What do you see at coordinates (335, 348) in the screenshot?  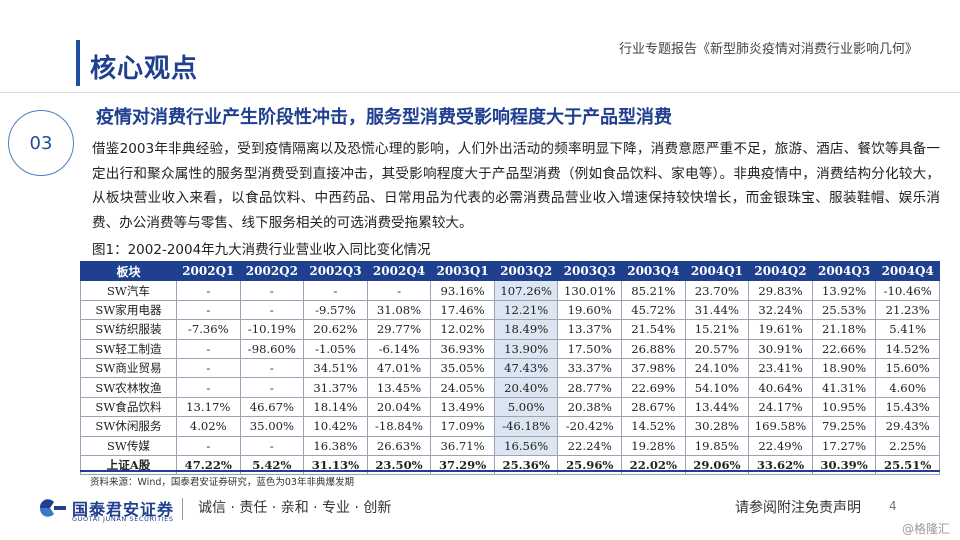 I see `table-cell-value: -1.05%` at bounding box center [335, 348].